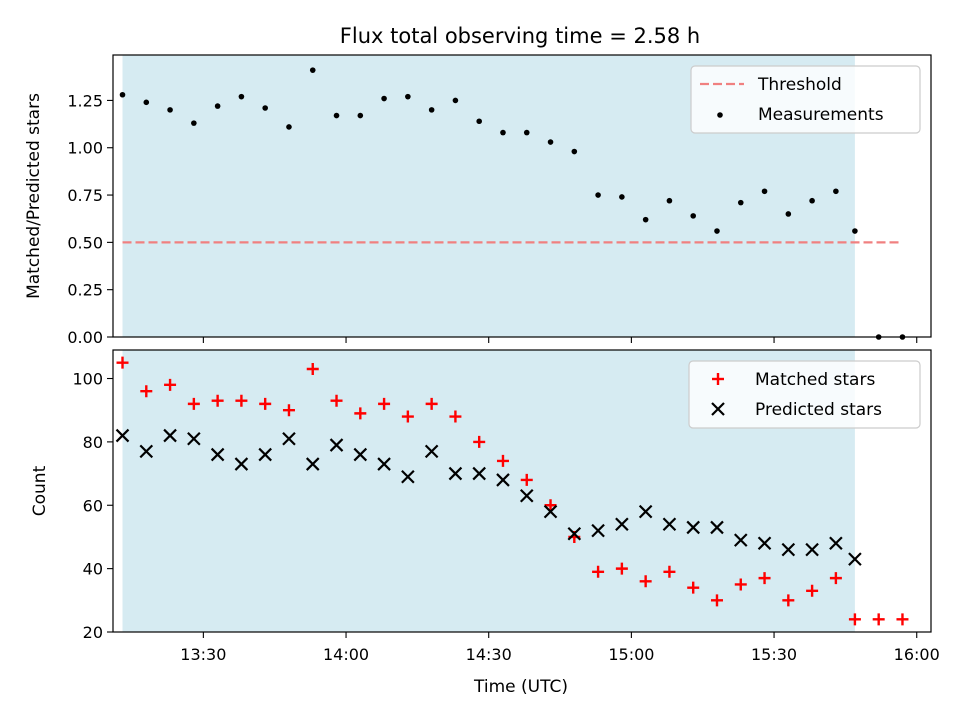  What do you see at coordinates (85, 100) in the screenshot?
I see `y-tick-label: 1.25` at bounding box center [85, 100].